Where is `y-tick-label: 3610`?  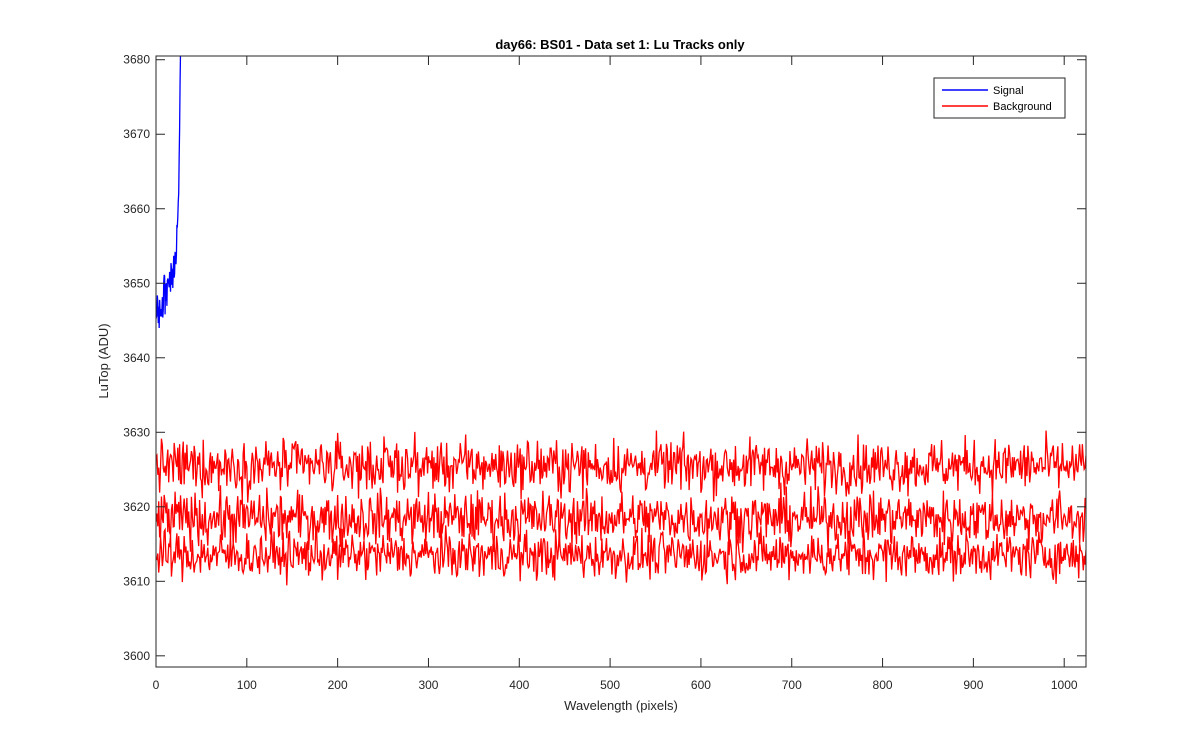
y-tick-label: 3610 is located at coordinates (136, 581).